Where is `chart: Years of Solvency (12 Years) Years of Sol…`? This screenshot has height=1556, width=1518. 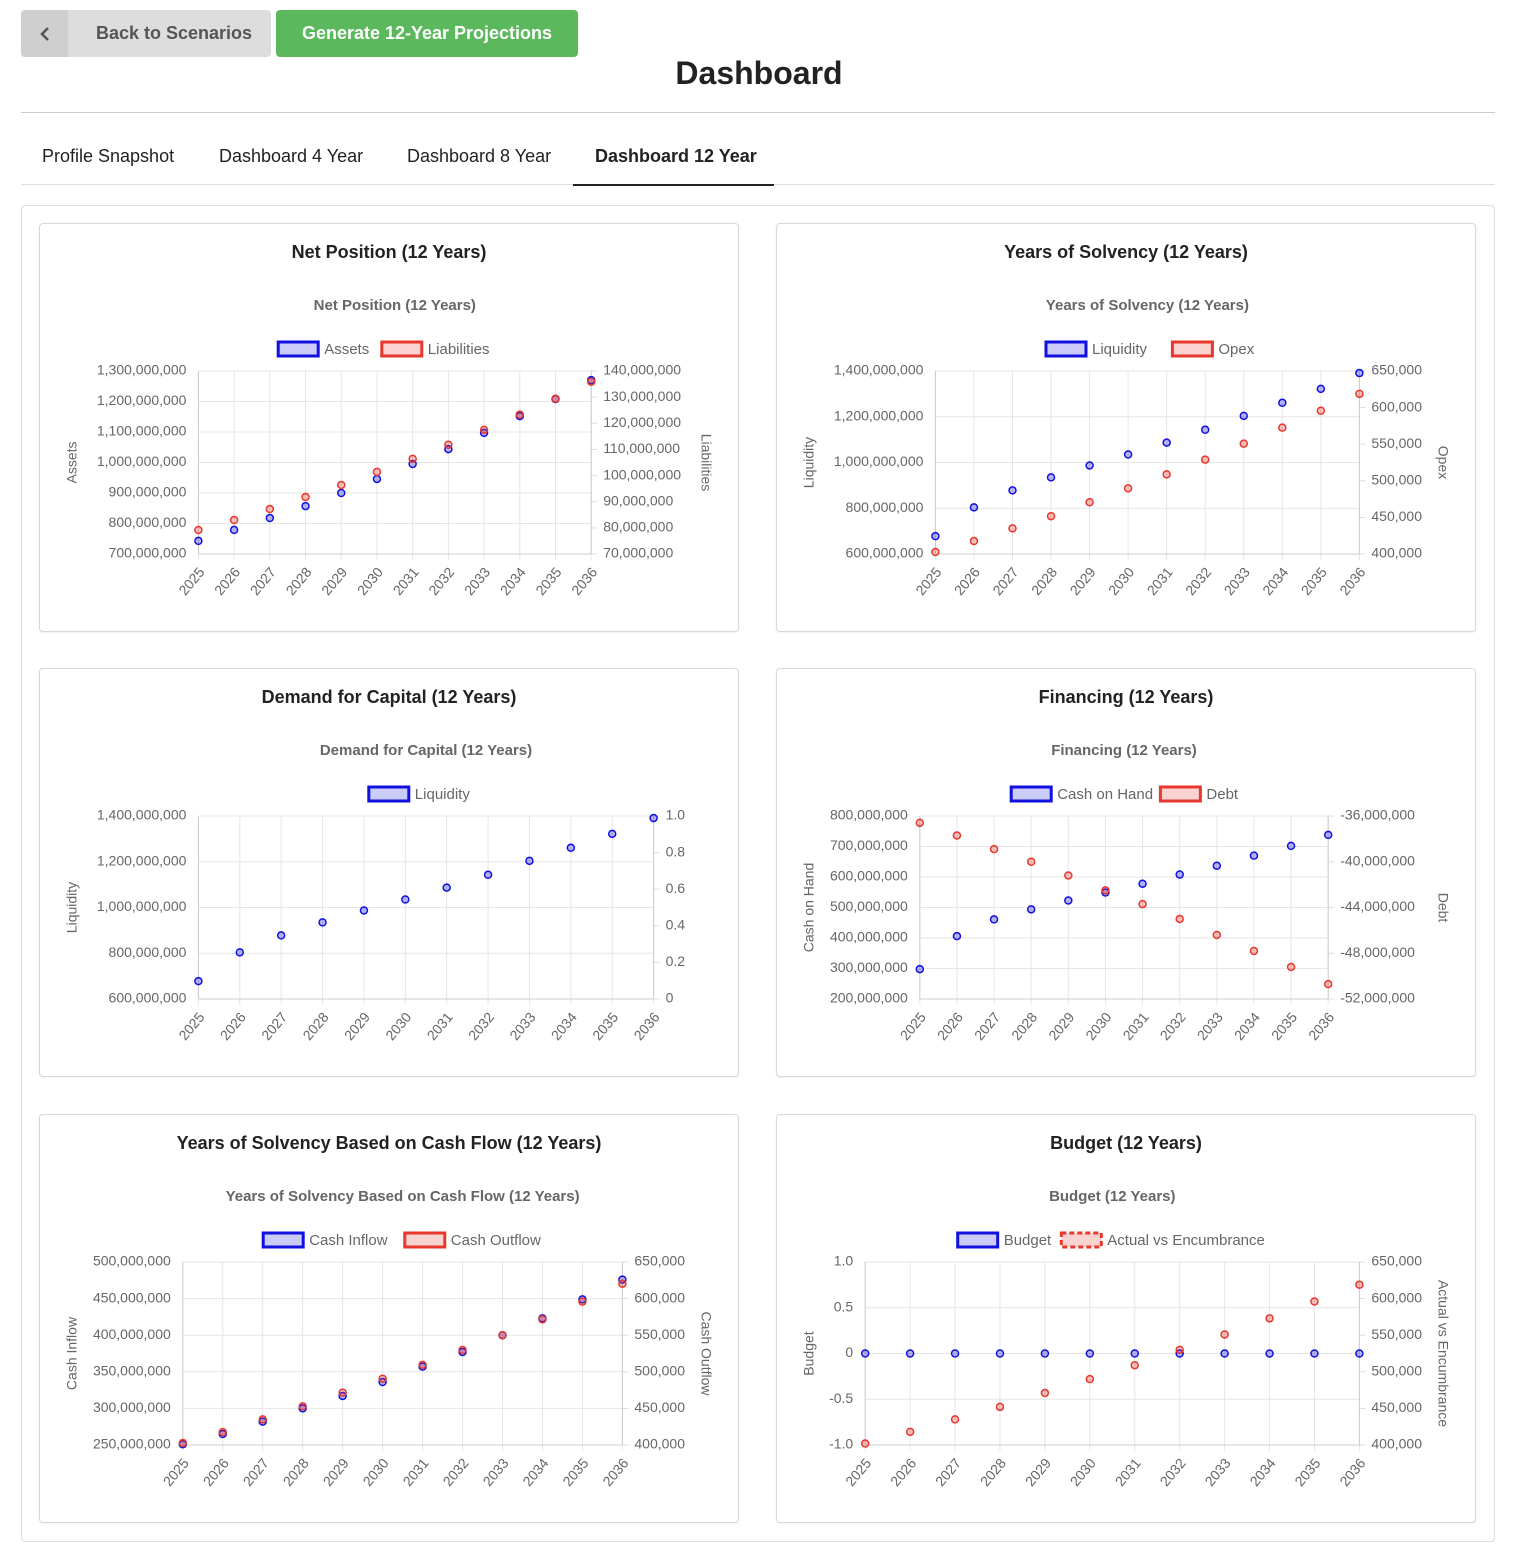 chart: Years of Solvency (12 Years) Years of Sol… is located at coordinates (1126, 420).